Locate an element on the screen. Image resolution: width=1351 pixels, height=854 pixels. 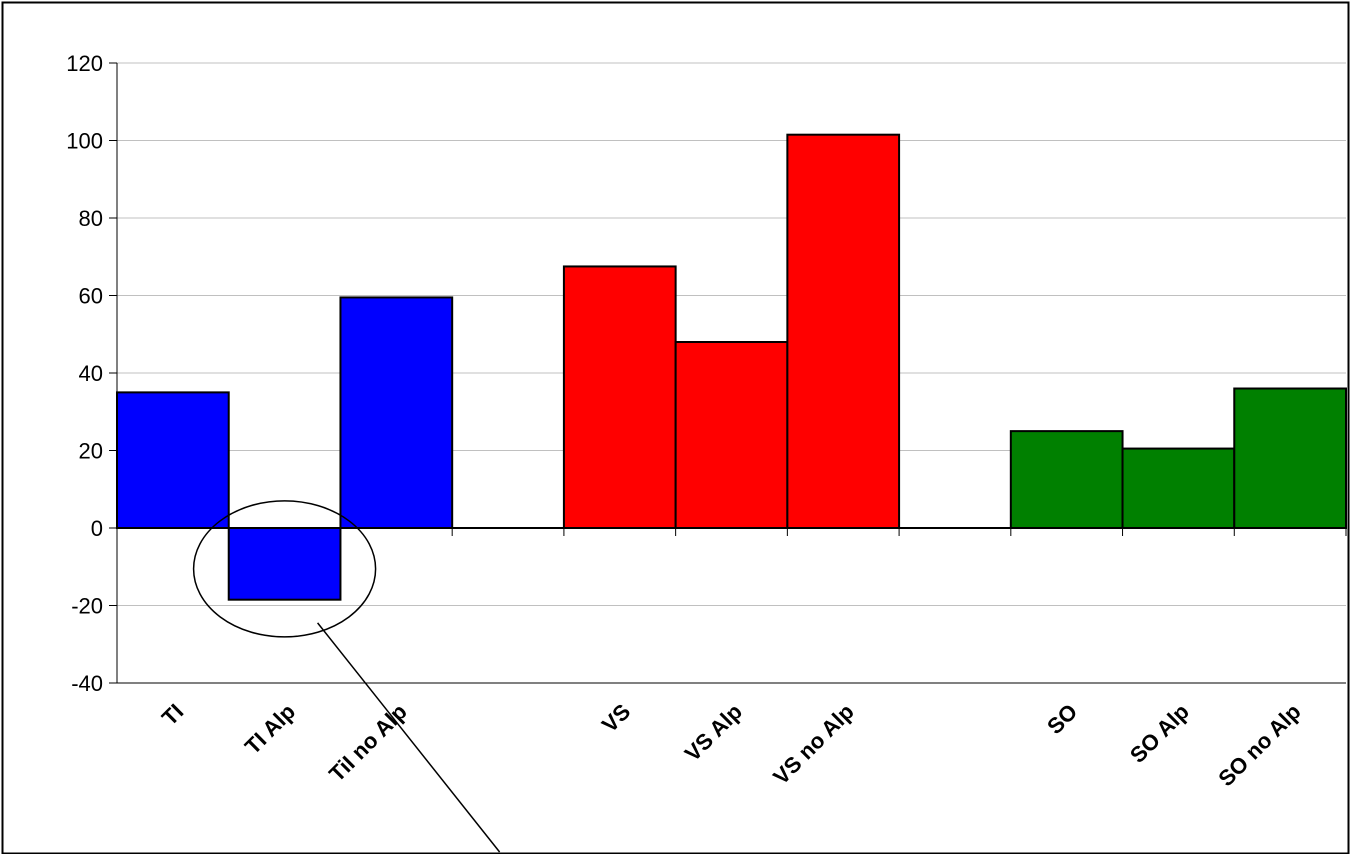
y-tick-label: 100 is located at coordinates (84, 141).